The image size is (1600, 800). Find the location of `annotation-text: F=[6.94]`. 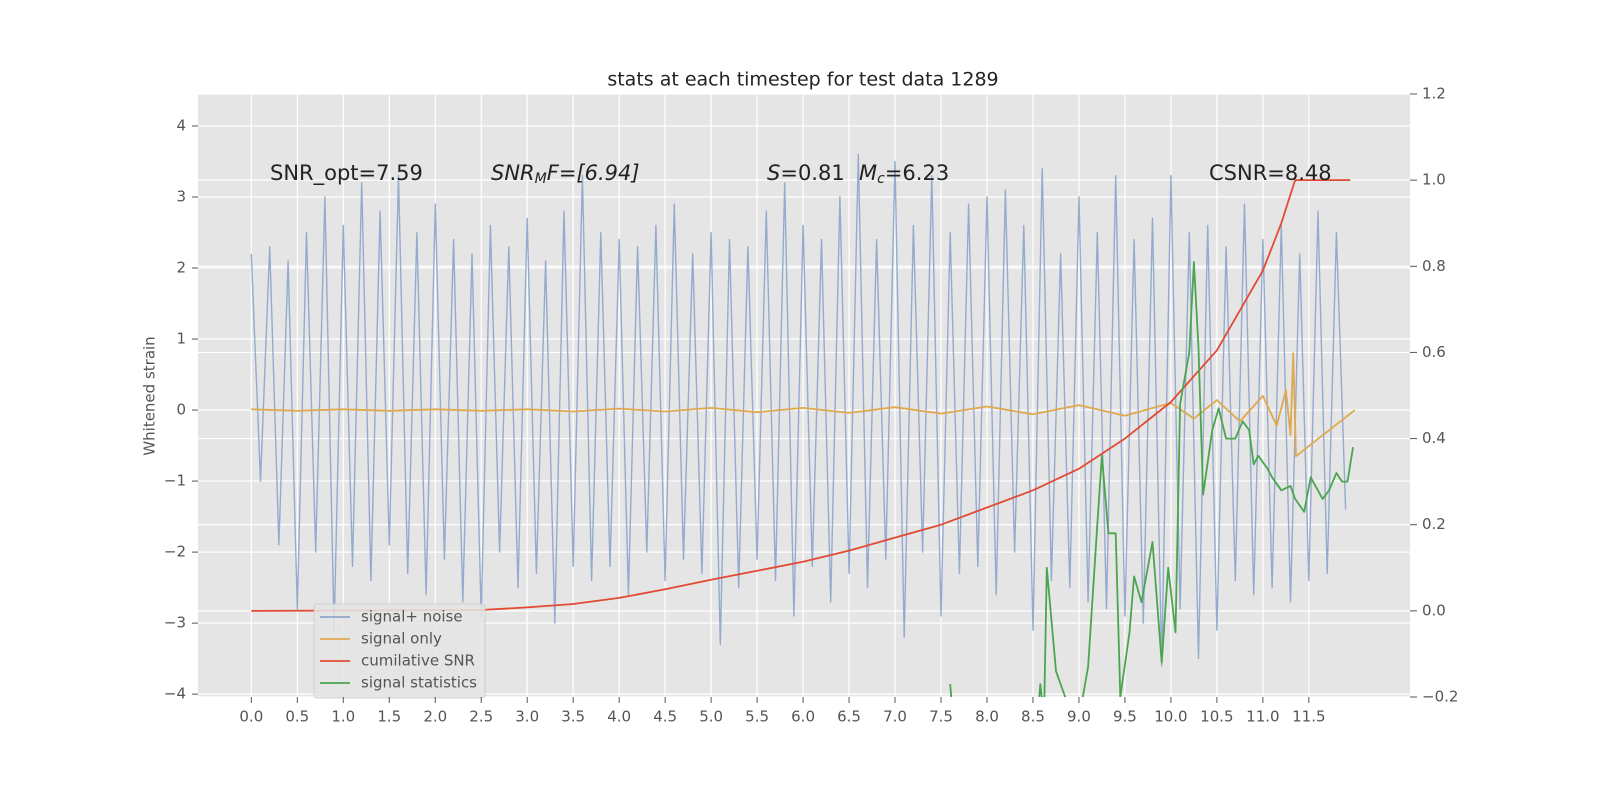

annotation-text: F=[6.94] is located at coordinates (593, 173).